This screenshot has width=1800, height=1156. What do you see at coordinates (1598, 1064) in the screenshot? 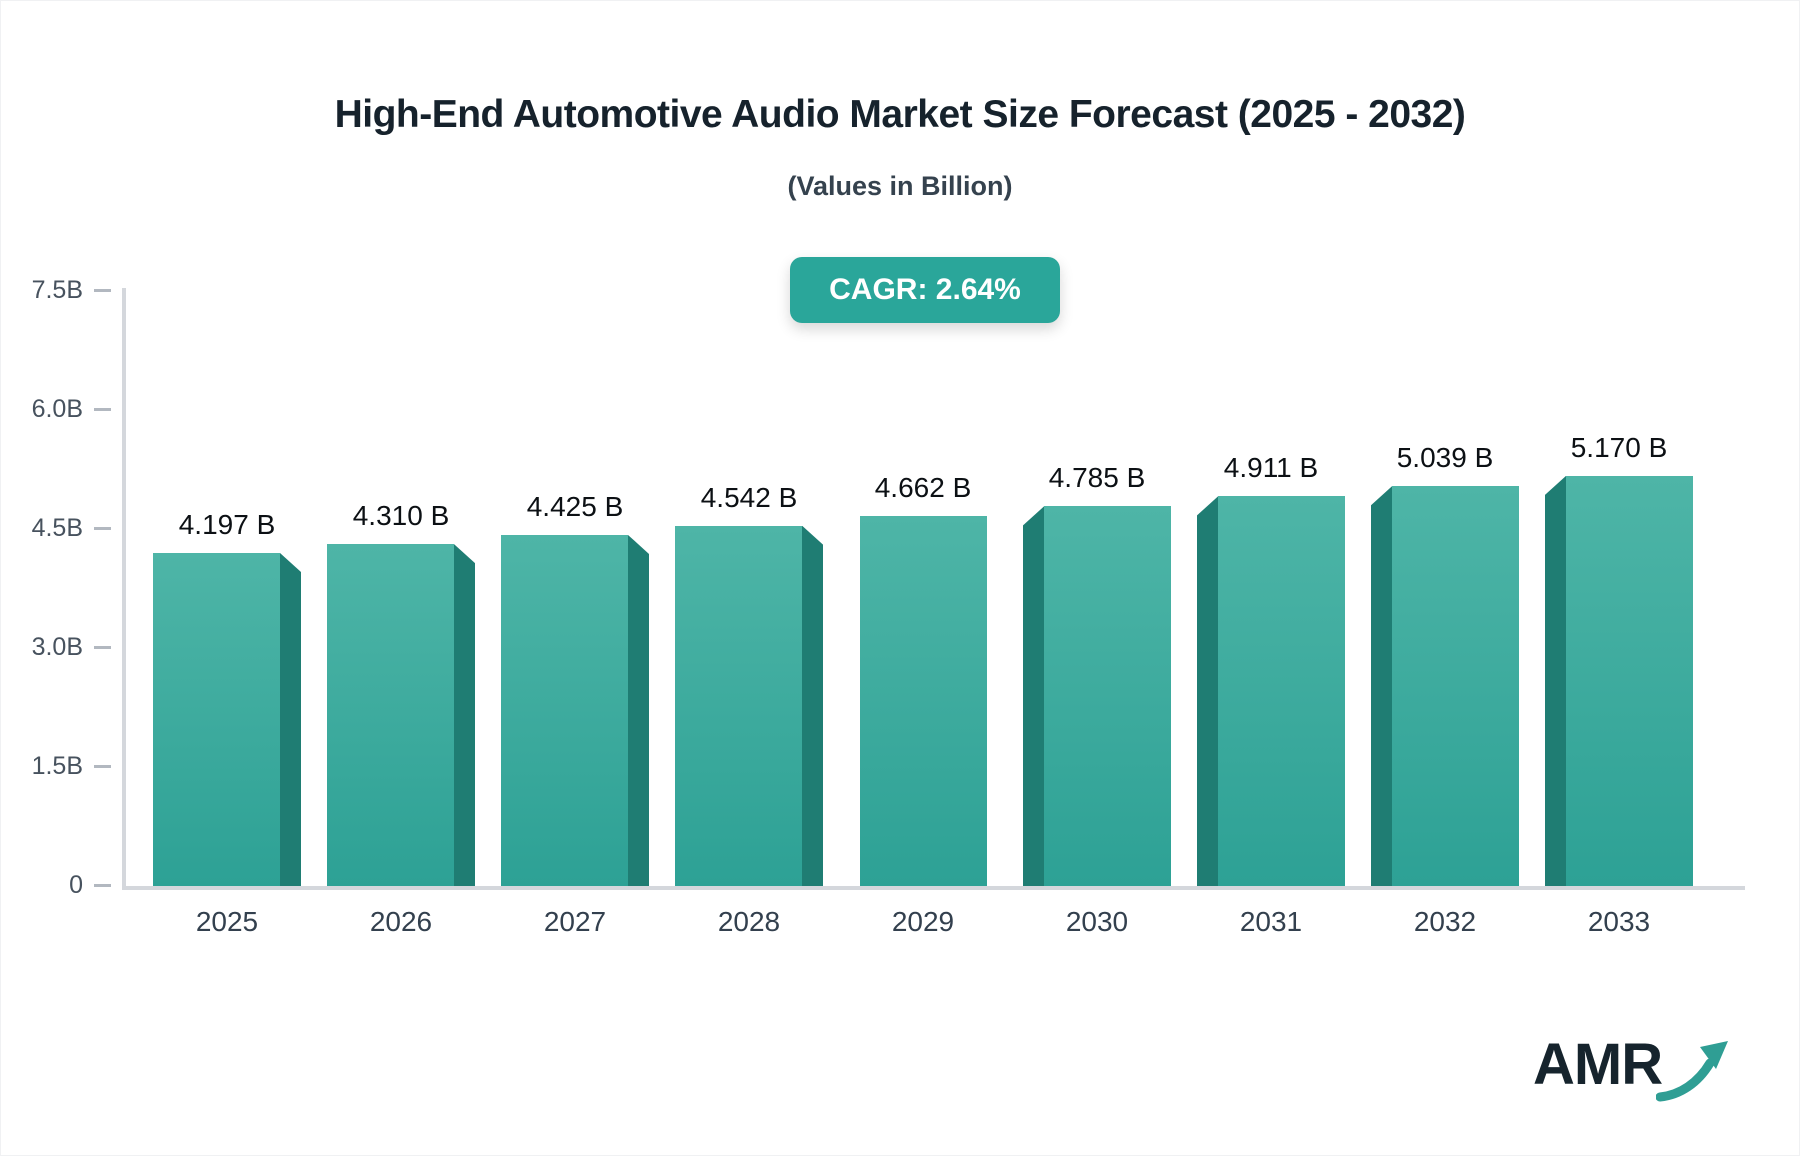
I see `amr-logo-text: AMR` at bounding box center [1598, 1064].